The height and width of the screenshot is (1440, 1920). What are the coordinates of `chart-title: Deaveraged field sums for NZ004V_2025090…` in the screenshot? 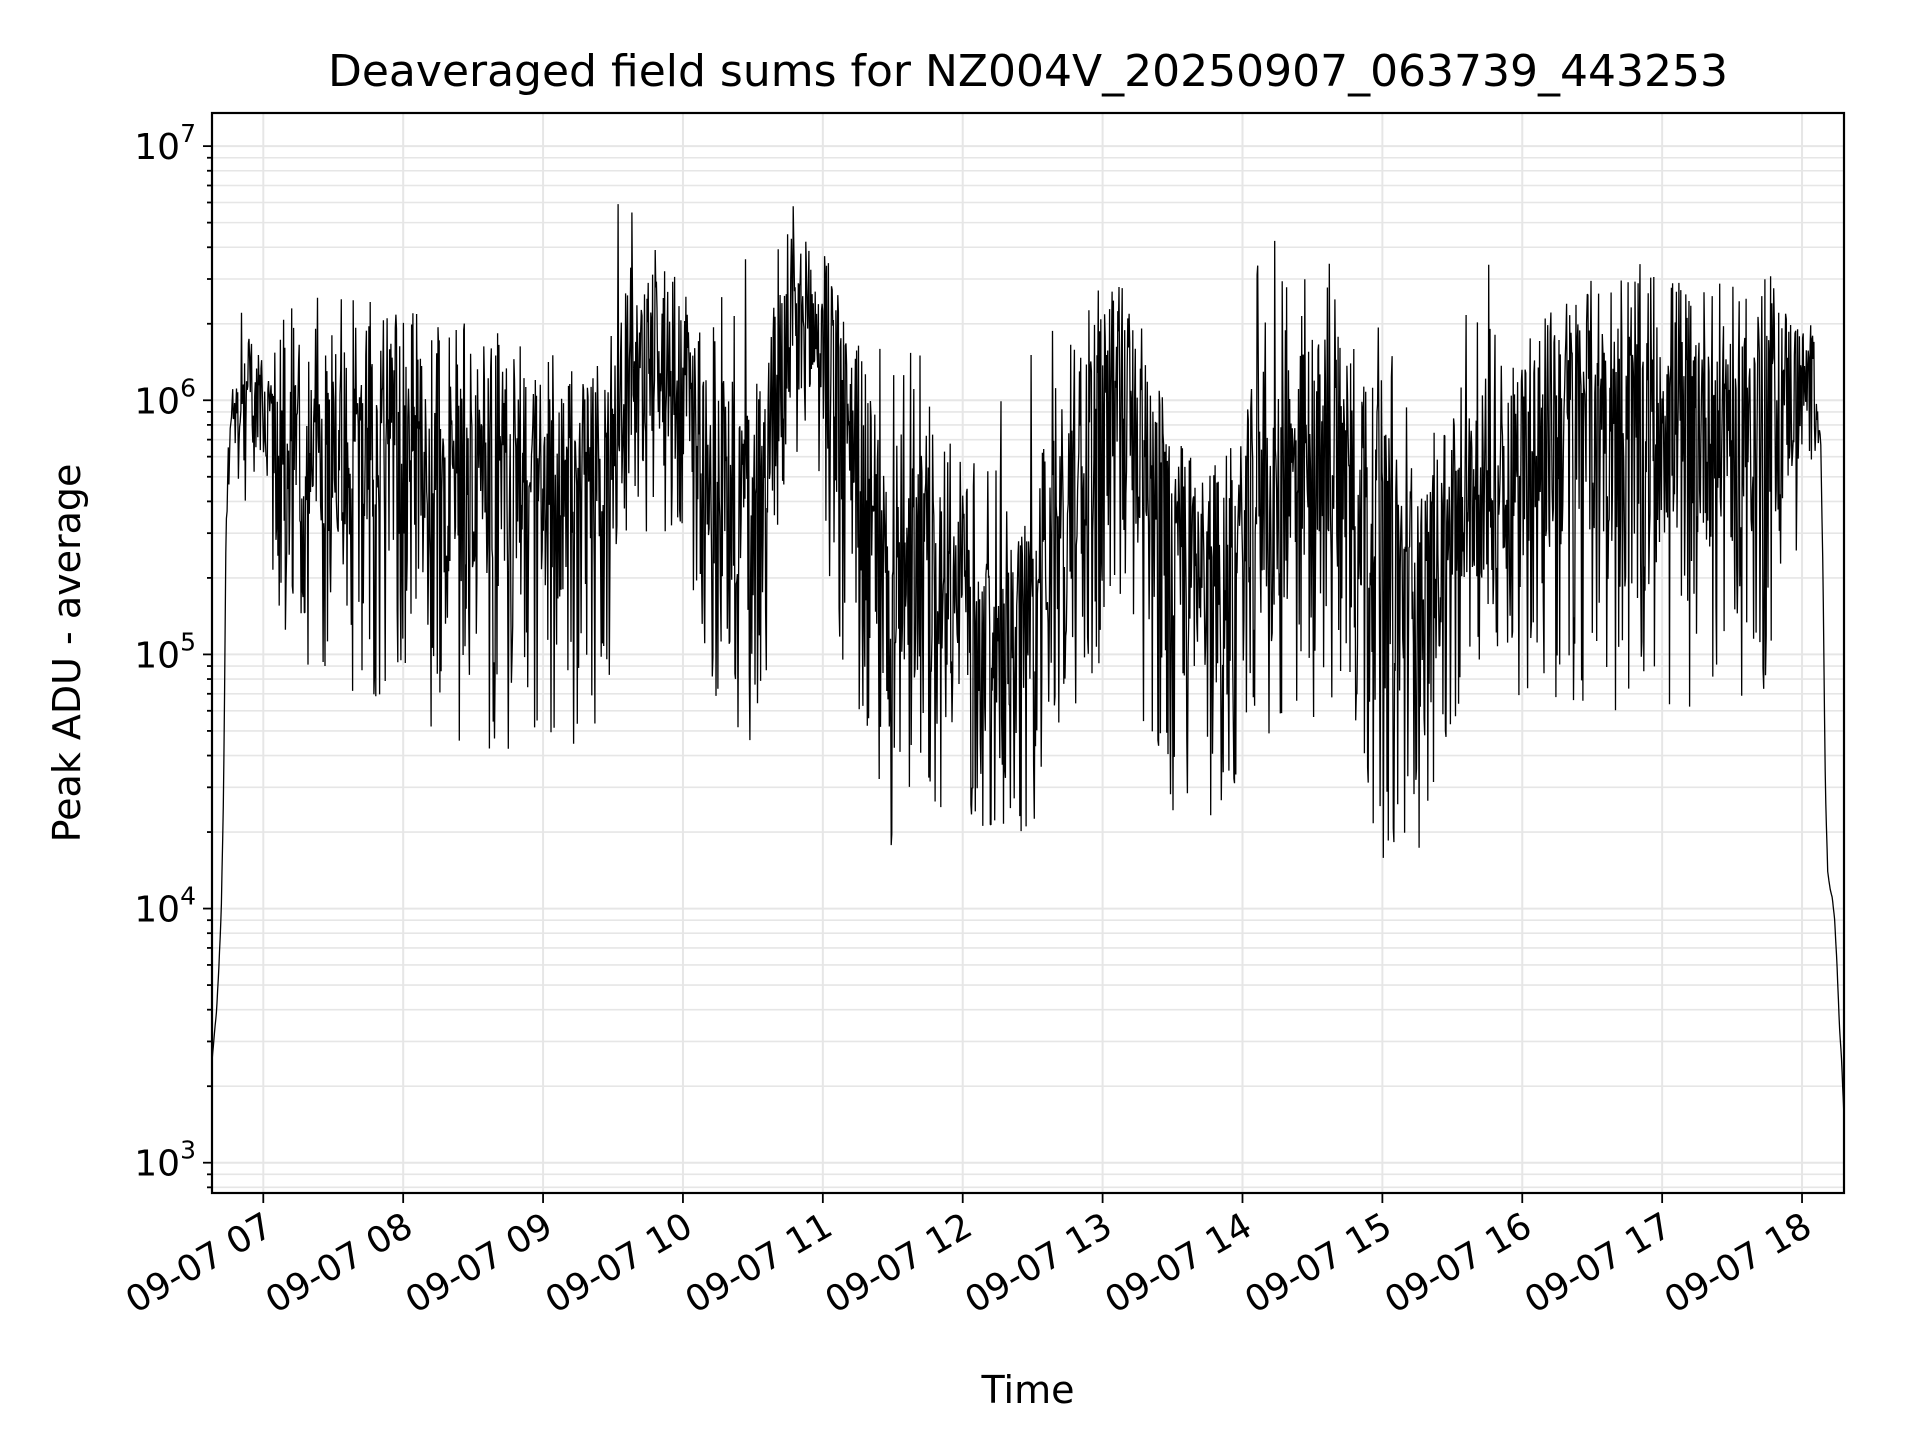 It's located at (1028, 71).